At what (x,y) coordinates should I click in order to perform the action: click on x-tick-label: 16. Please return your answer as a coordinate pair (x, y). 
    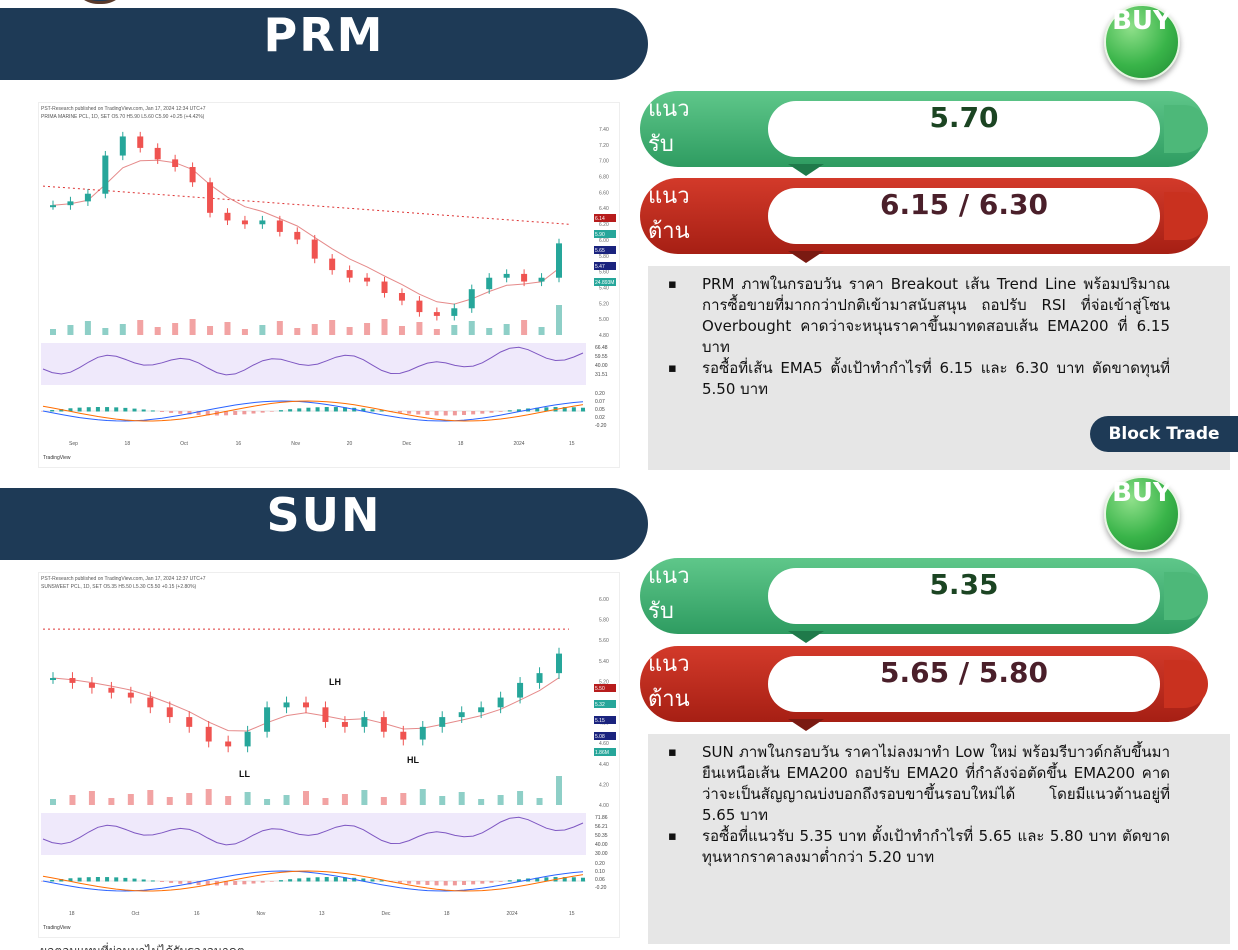
    Looking at the image, I should click on (197, 914).